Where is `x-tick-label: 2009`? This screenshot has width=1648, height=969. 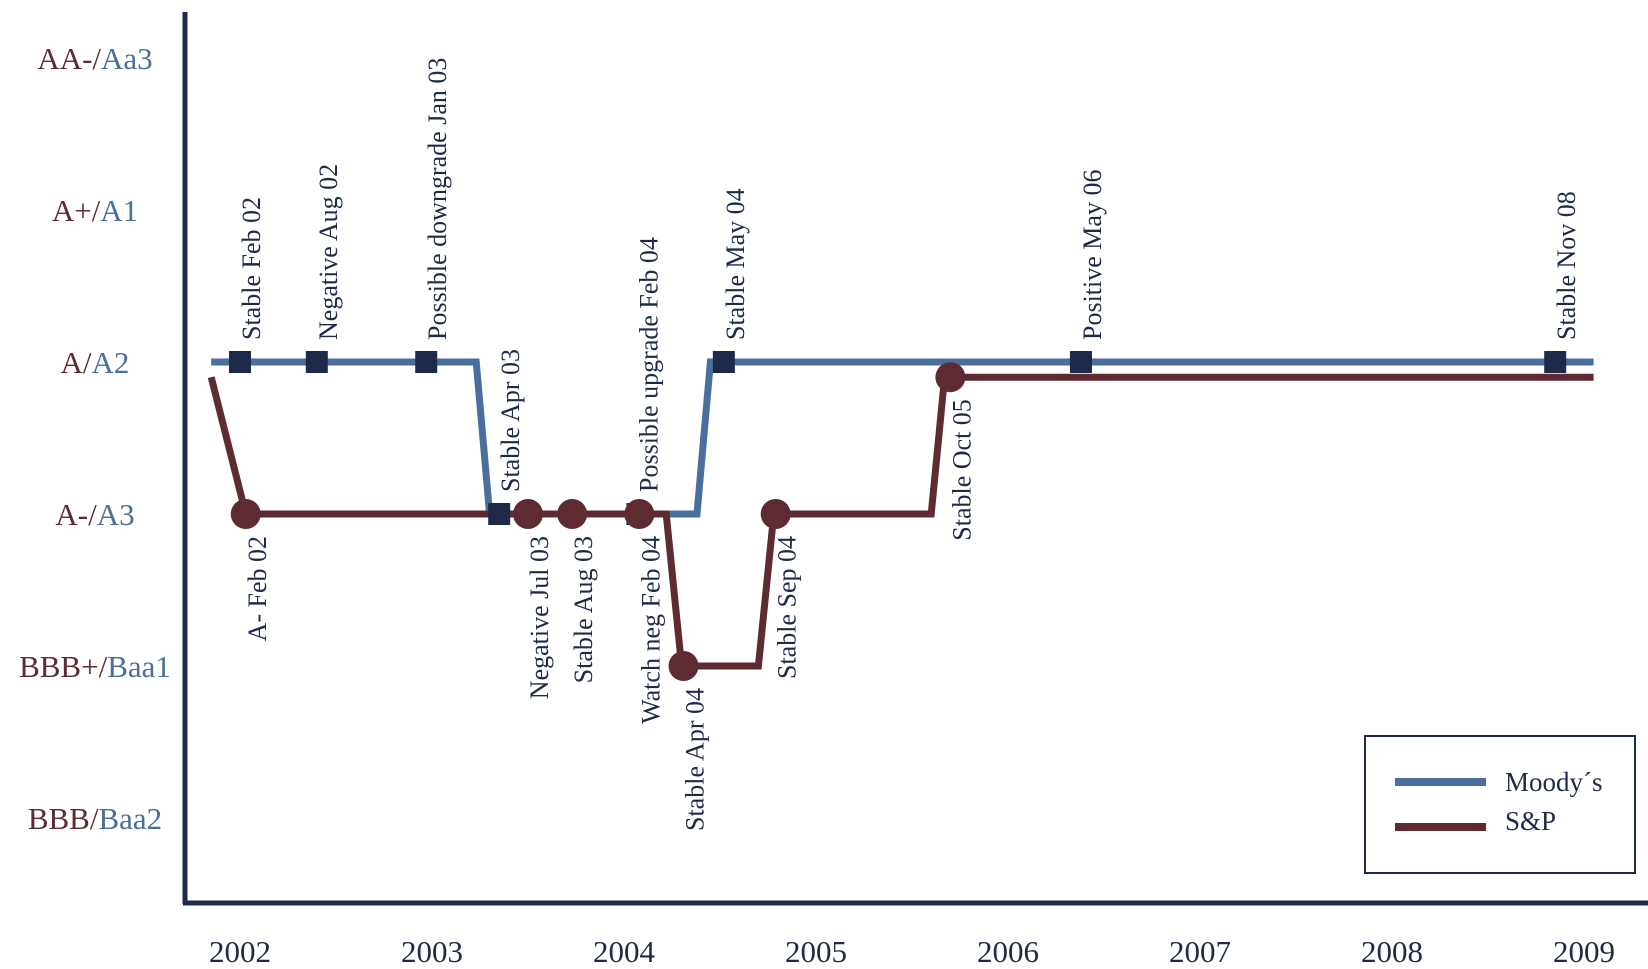
x-tick-label: 2009 is located at coordinates (1584, 951).